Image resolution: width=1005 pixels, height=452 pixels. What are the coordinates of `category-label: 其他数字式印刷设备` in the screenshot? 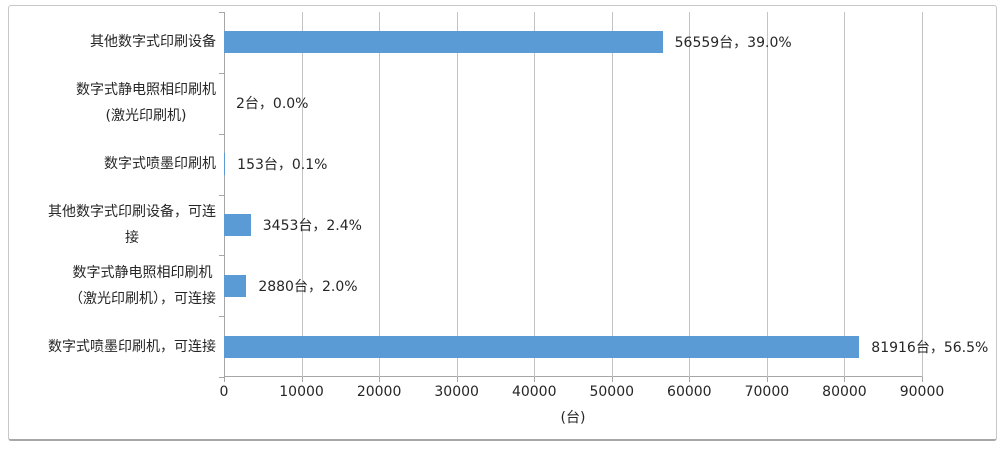 It's located at (153, 42).